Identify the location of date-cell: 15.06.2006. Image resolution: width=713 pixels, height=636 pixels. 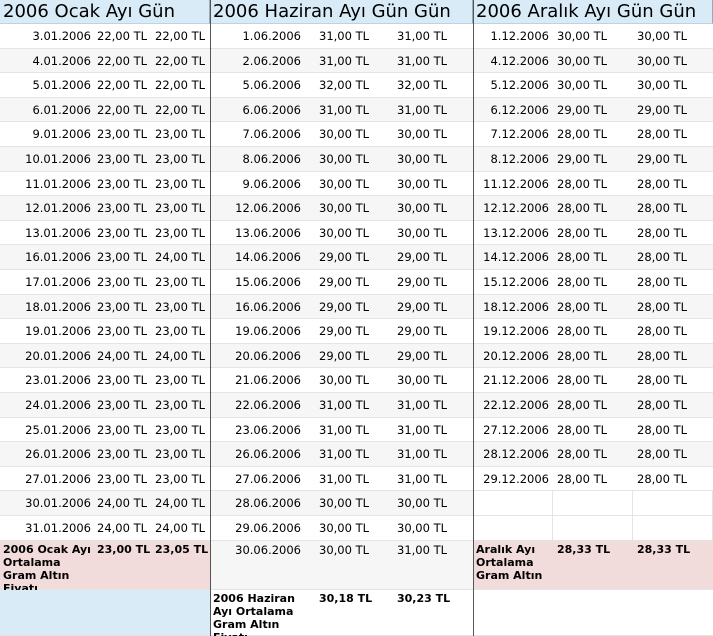
(257, 282).